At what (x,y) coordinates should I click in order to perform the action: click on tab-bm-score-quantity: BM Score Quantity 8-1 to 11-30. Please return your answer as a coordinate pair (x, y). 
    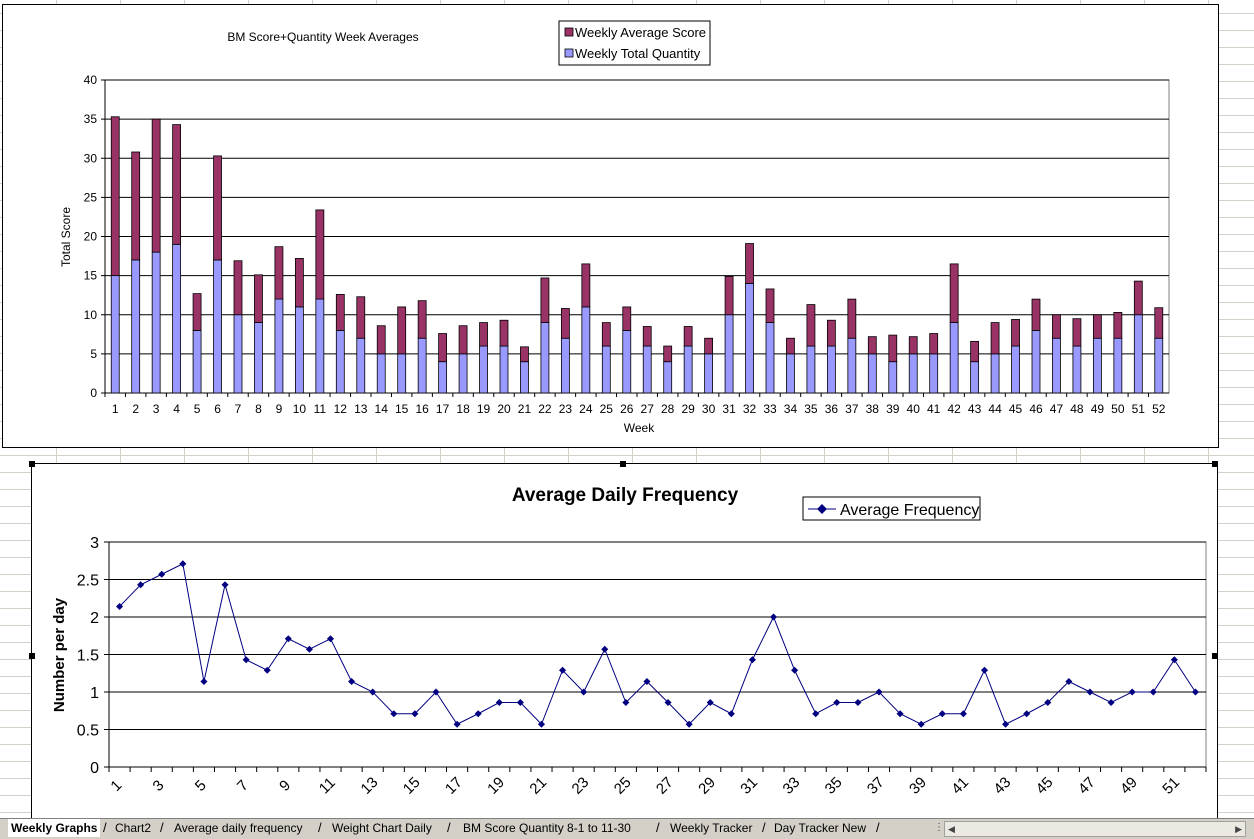
    Looking at the image, I should click on (547, 828).